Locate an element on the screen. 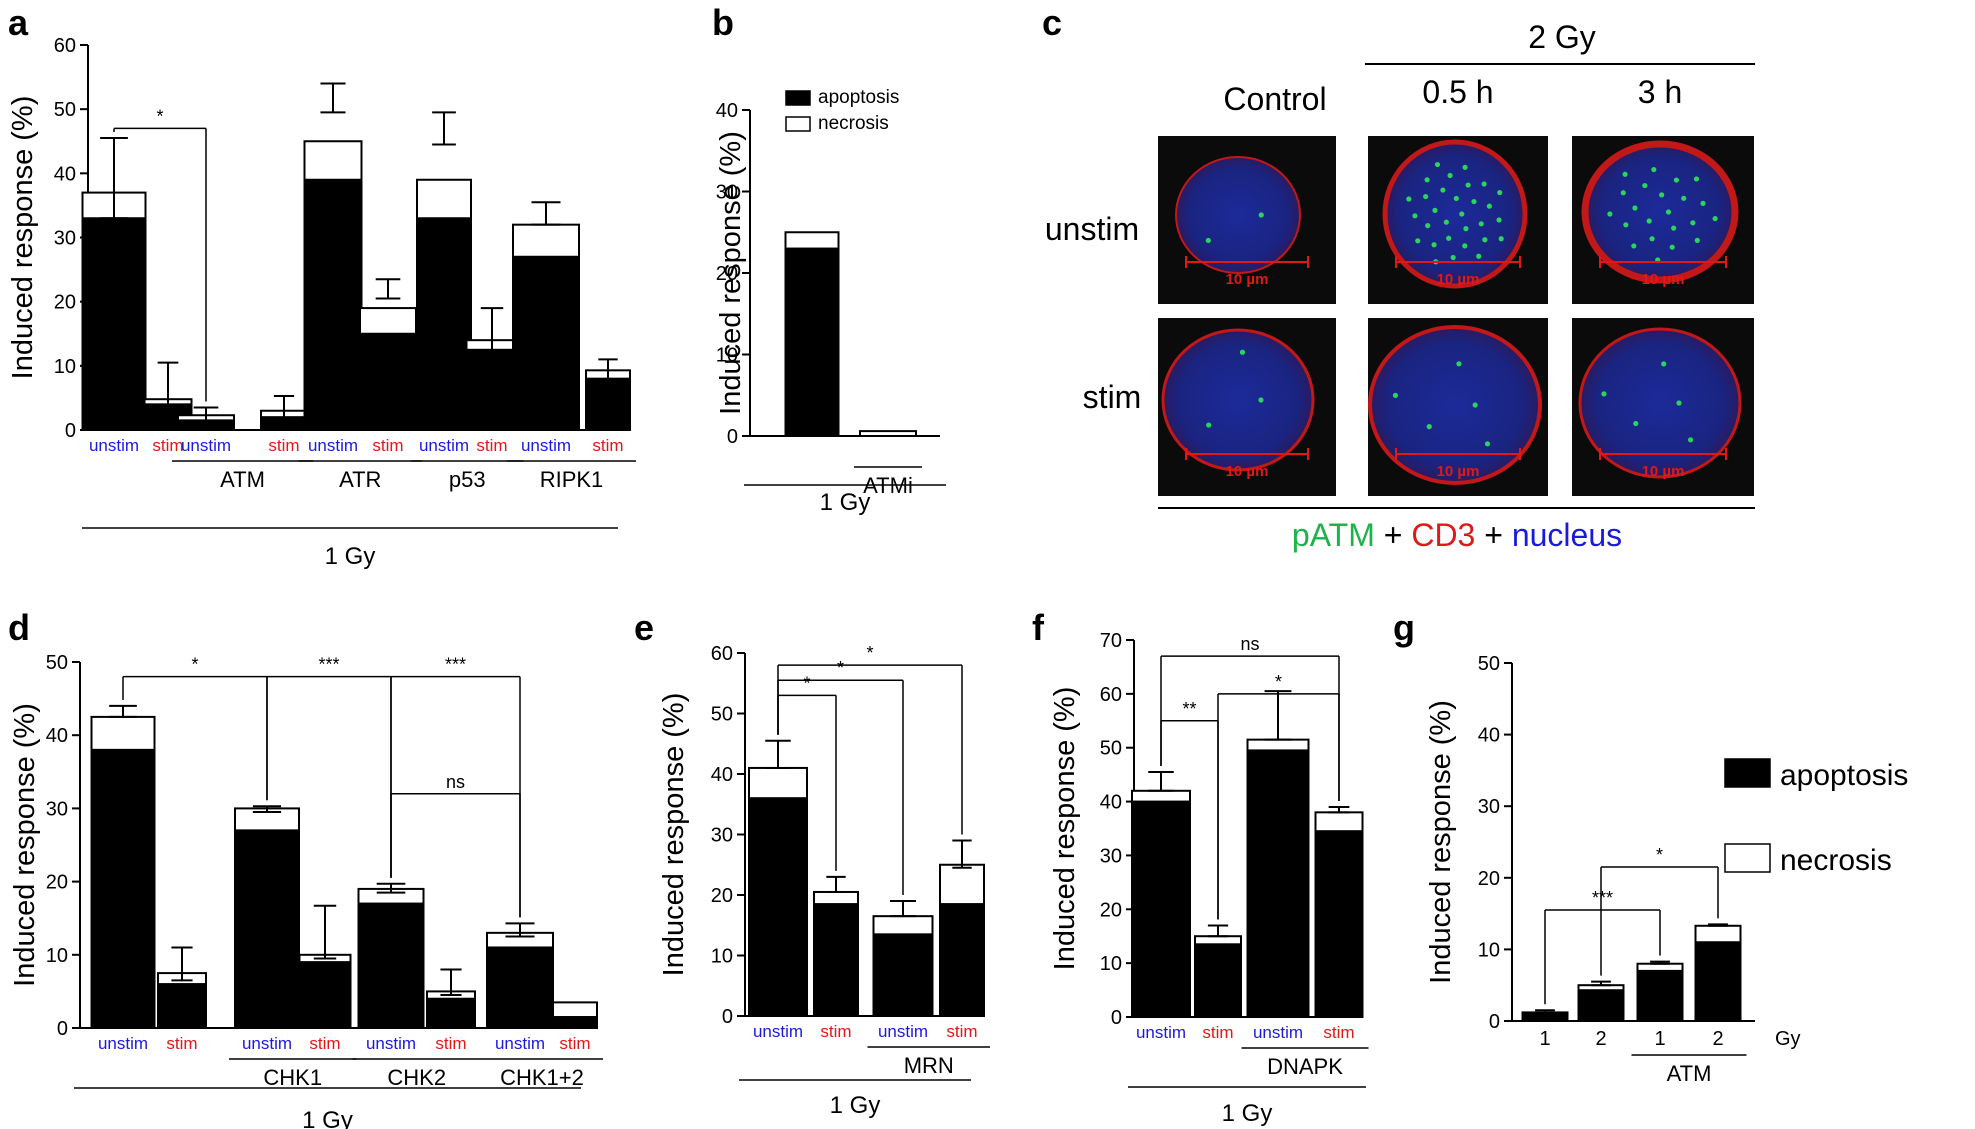  panel-label-g: g is located at coordinates (1404, 627).